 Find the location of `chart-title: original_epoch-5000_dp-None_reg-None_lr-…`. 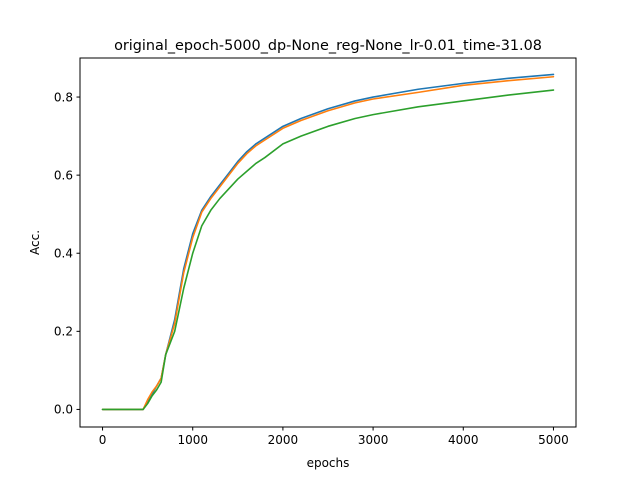

chart-title: original_epoch-5000_dp-None_reg-None_lr-… is located at coordinates (328, 46).